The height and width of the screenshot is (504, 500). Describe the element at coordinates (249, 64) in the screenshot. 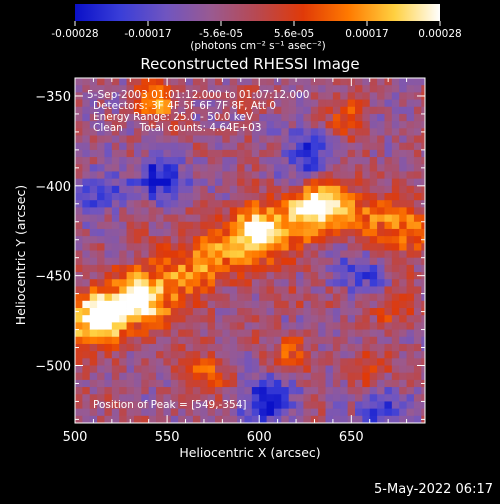

I see `chart-title: Reconstructed RHESSI Image` at that location.